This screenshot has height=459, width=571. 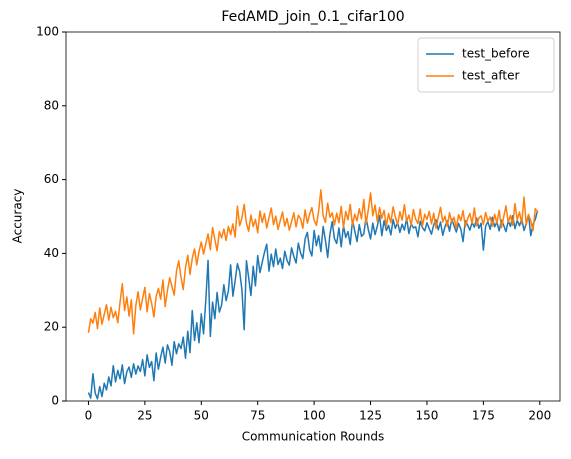 What do you see at coordinates (370, 416) in the screenshot?
I see `x-tick-label: 125` at bounding box center [370, 416].